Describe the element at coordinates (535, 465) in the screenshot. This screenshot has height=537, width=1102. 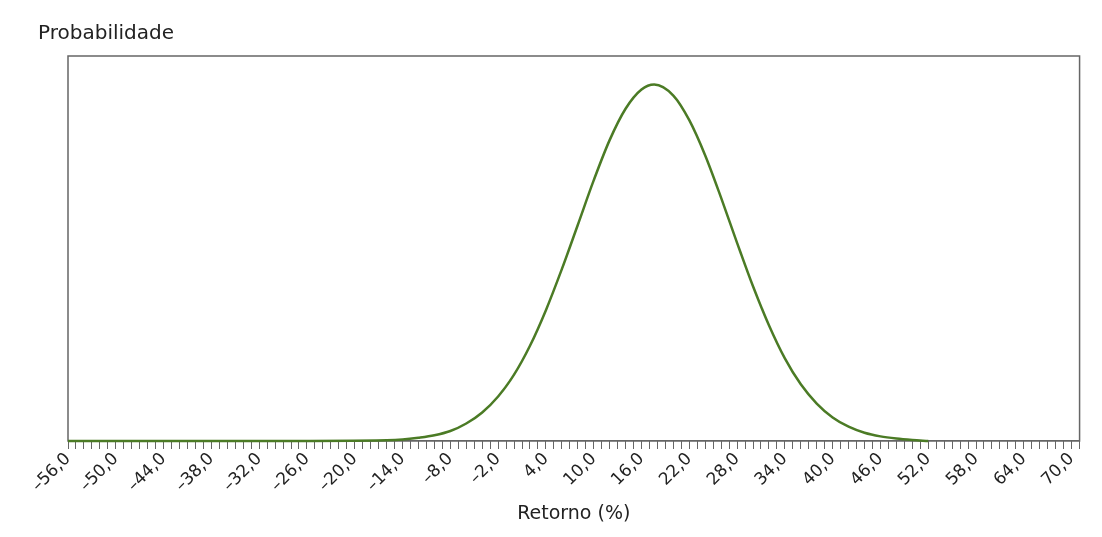
I see `x-tick-label: 4,0` at that location.